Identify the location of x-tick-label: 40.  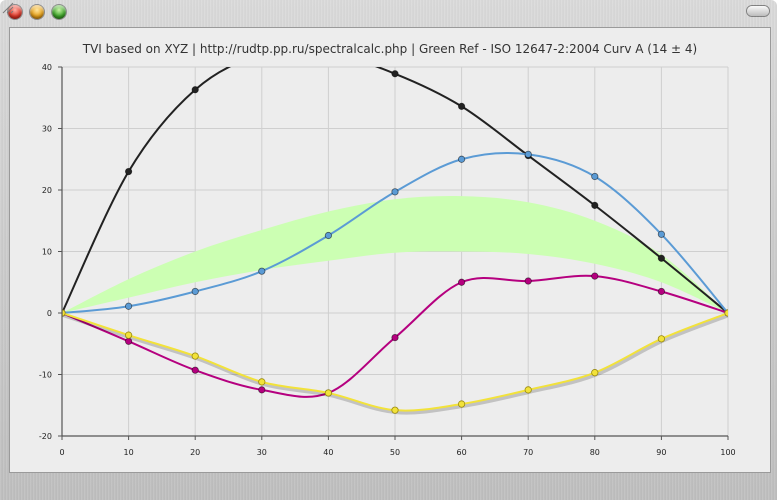
(328, 452).